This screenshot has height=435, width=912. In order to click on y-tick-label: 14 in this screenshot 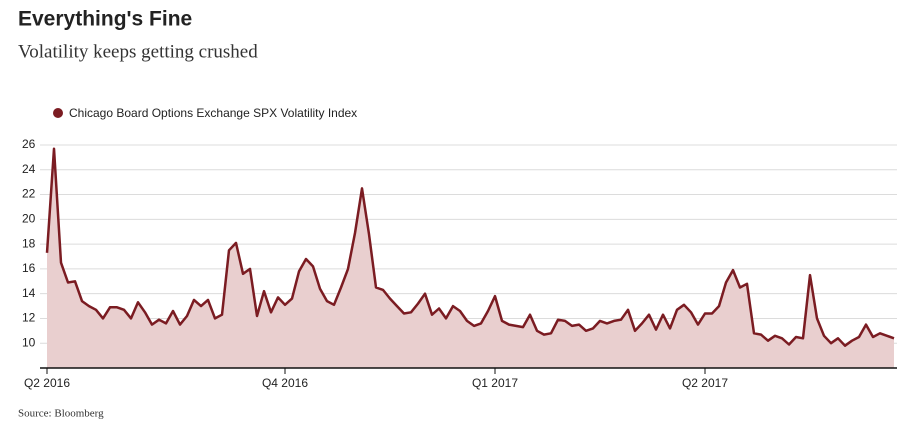, I will do `click(29, 293)`.